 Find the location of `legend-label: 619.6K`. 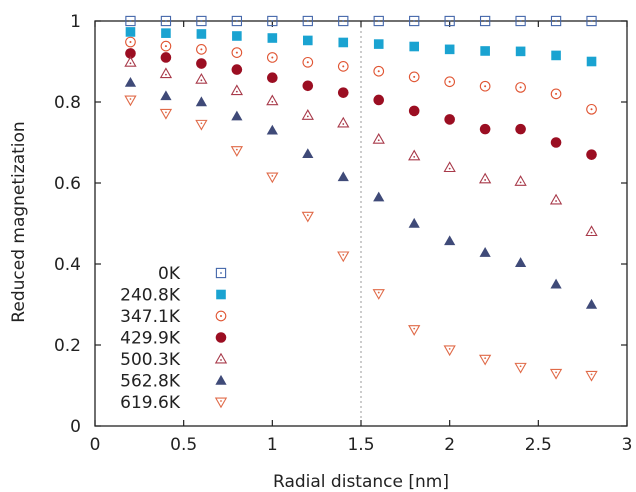

legend-label: 619.6K is located at coordinates (150, 403).